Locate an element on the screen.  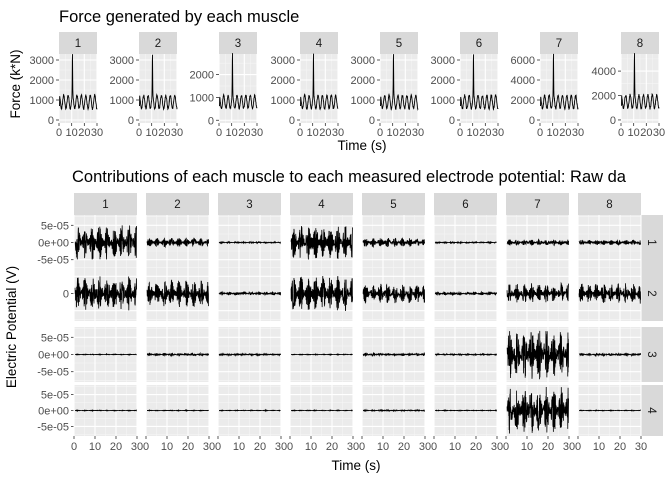
emg-panel-r4-c2 is located at coordinates (177, 410).